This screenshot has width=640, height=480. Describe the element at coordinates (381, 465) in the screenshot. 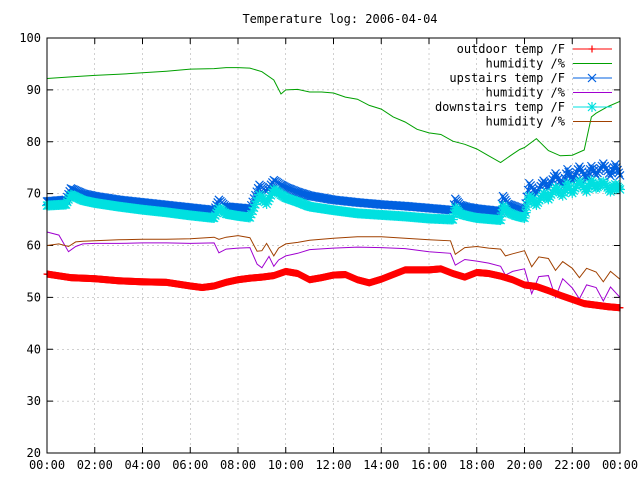

I see `x-tick-label: 14:00` at that location.